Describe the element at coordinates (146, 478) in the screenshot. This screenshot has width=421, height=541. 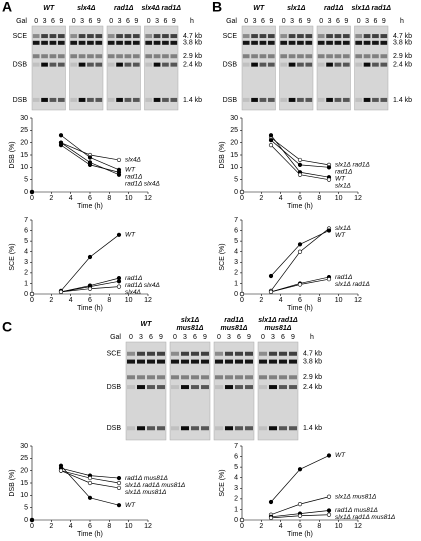
I see `series-label: rad1Δ mus81Δ` at that location.